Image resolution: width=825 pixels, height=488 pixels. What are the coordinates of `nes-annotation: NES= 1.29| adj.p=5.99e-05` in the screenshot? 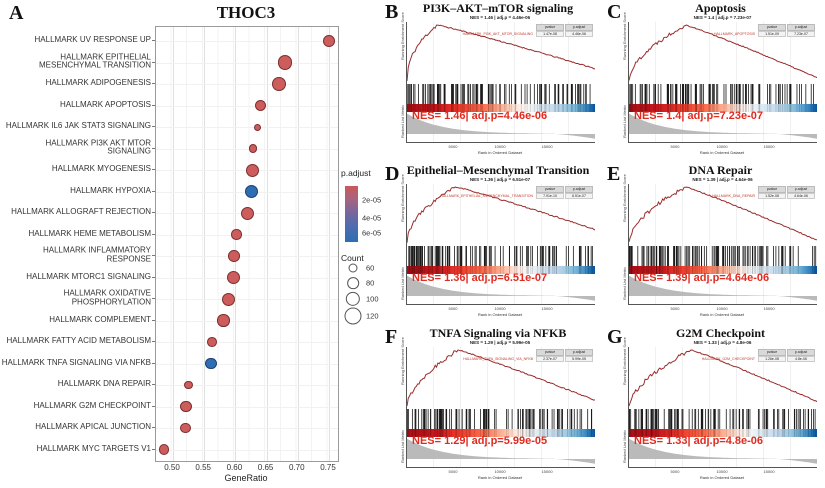 It's located at (480, 441).